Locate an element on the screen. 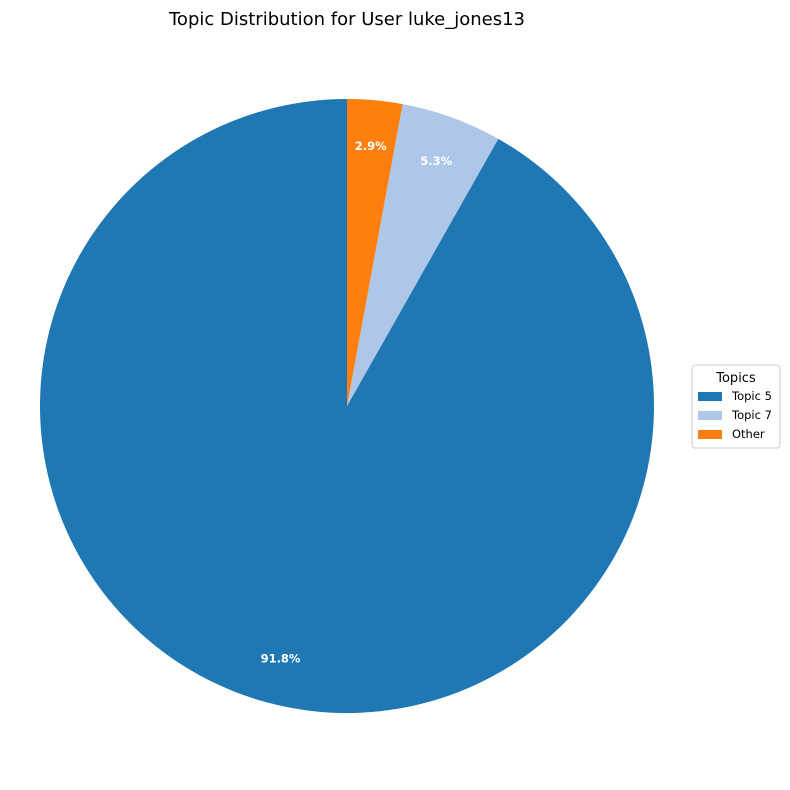 Image resolution: width=790 pixels, height=790 pixels. chart-title: Topic Distribution for User luke_jones13 is located at coordinates (346, 19).